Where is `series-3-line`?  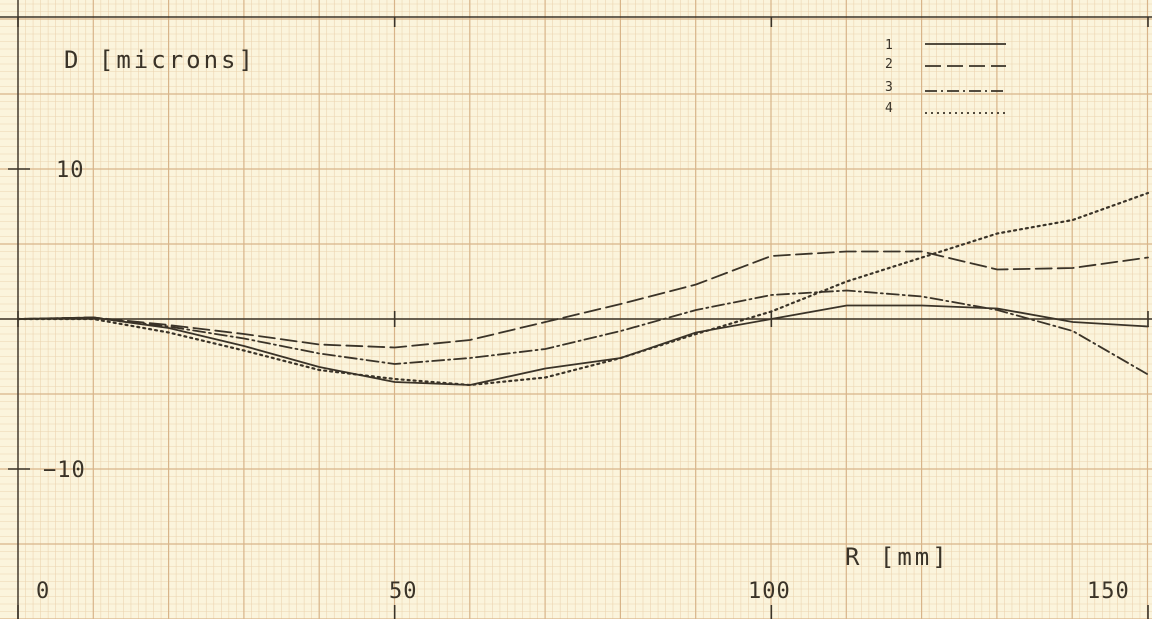
series-3-line is located at coordinates (583, 332).